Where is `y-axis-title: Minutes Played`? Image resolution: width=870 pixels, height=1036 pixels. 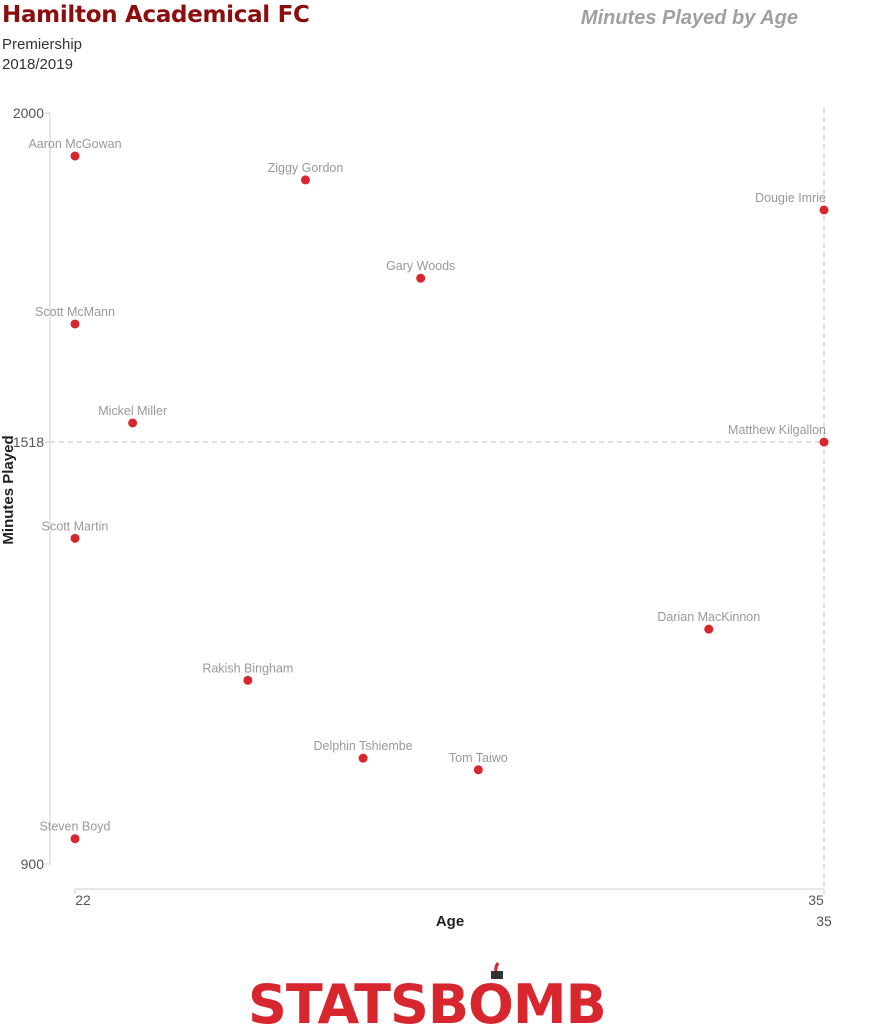 y-axis-title: Minutes Played is located at coordinates (8, 489).